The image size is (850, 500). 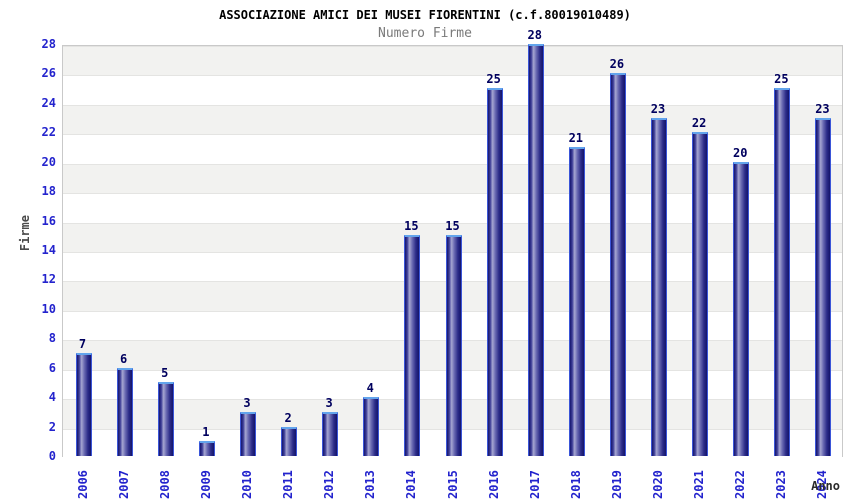 I want to click on bar-value-label: 7, so click(x=82, y=344).